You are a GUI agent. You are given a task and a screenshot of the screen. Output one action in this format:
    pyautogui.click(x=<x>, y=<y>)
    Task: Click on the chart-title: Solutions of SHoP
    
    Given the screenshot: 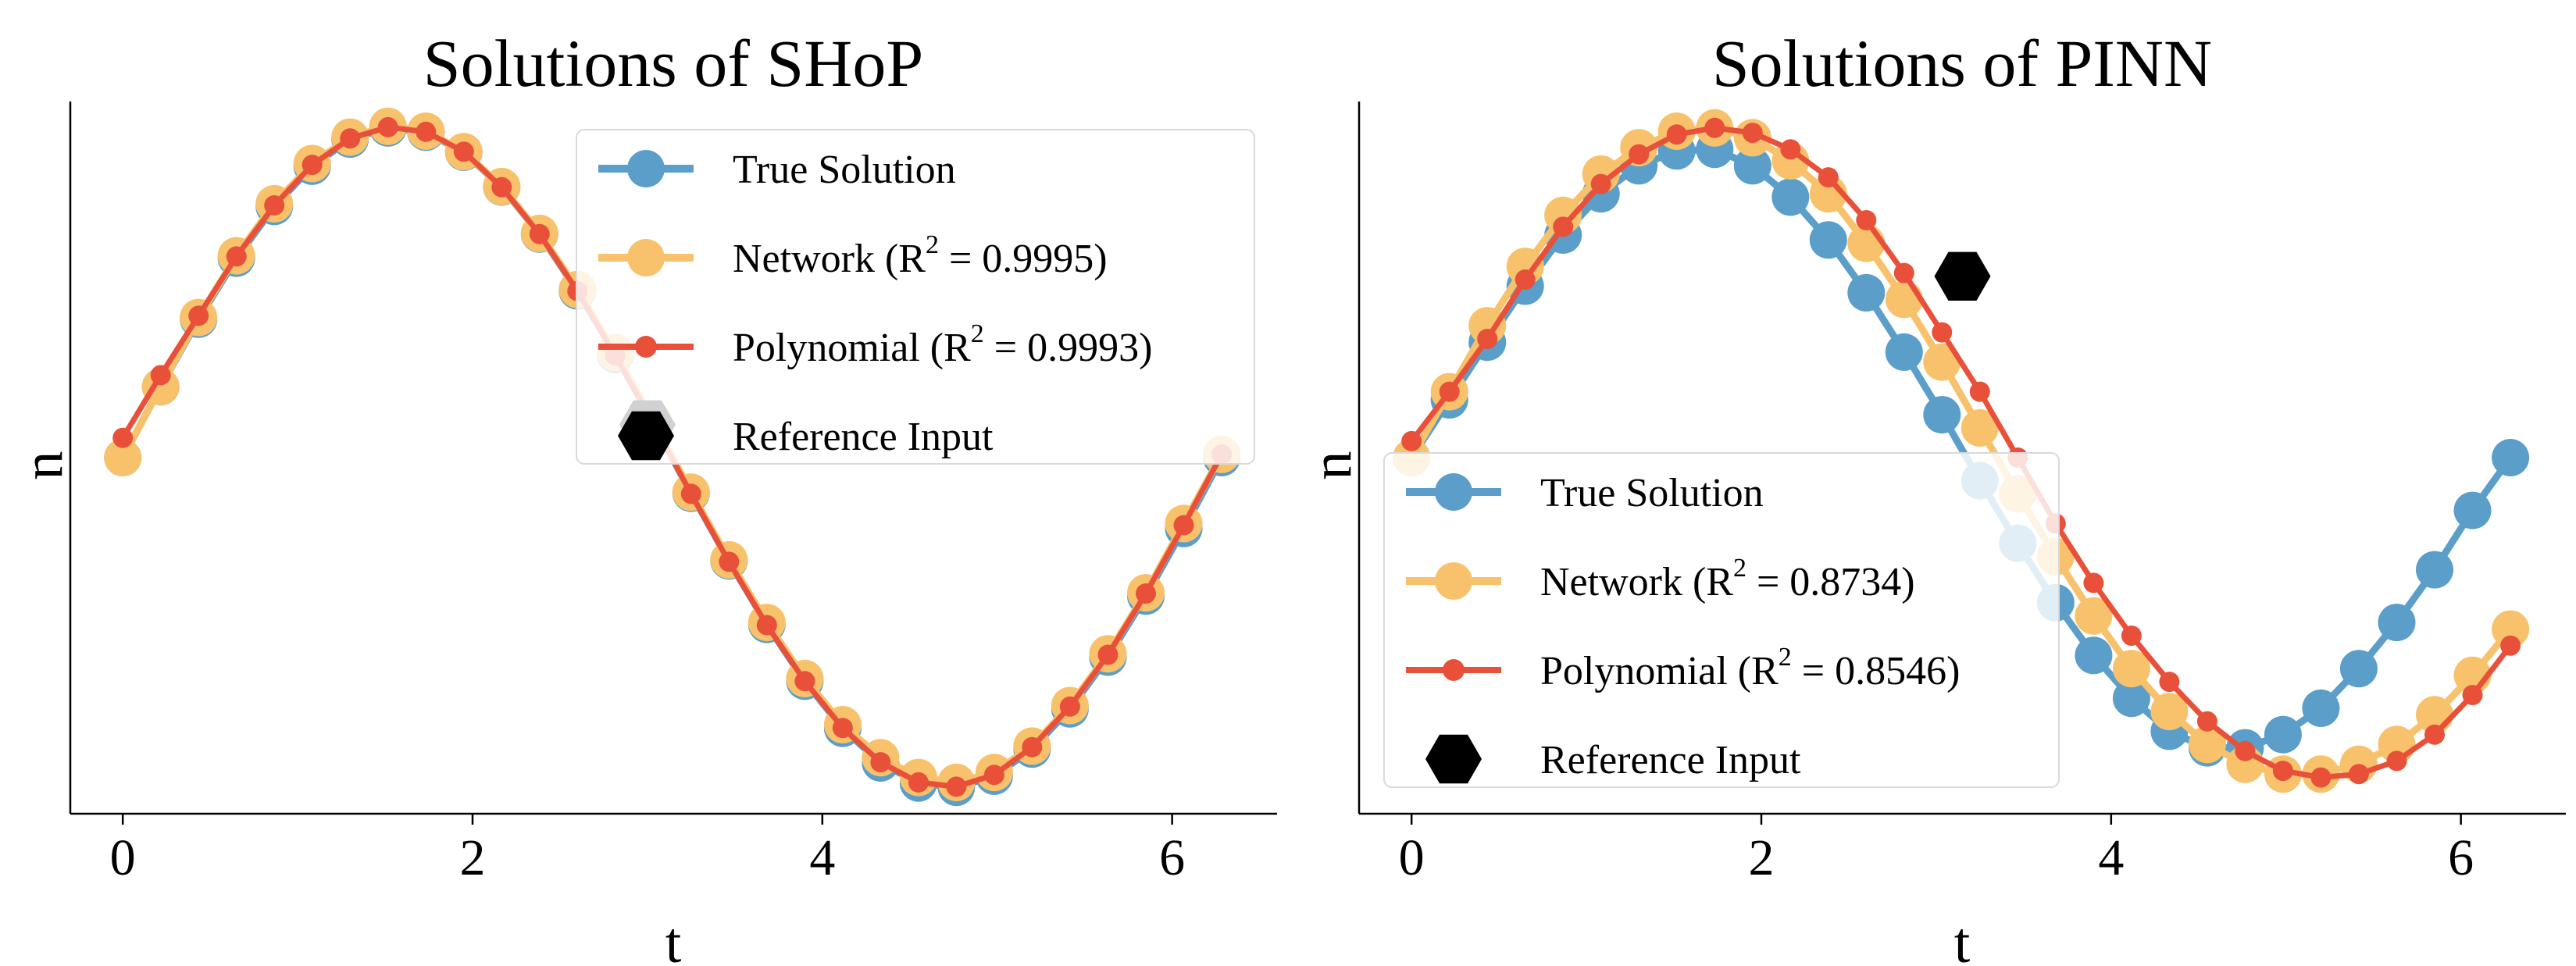 What is the action you would take?
    pyautogui.click(x=673, y=64)
    